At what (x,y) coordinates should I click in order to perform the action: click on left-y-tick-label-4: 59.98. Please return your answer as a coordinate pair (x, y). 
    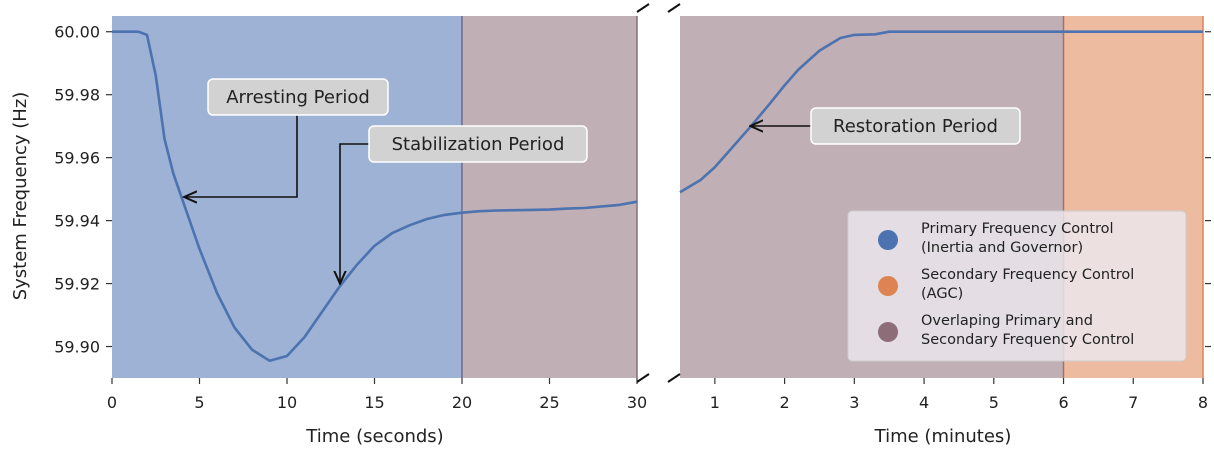
    Looking at the image, I should click on (77, 95).